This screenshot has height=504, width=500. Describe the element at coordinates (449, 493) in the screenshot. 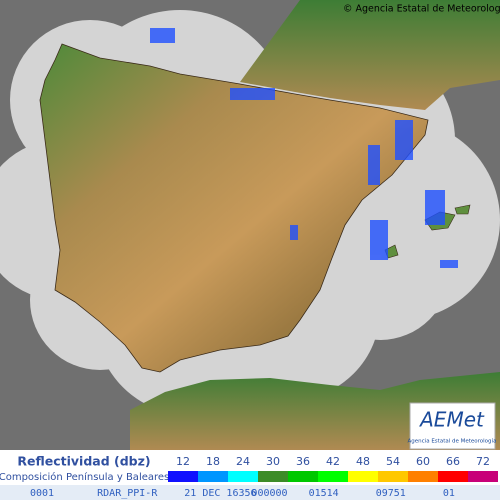

I see `footer-field: 01` at that location.